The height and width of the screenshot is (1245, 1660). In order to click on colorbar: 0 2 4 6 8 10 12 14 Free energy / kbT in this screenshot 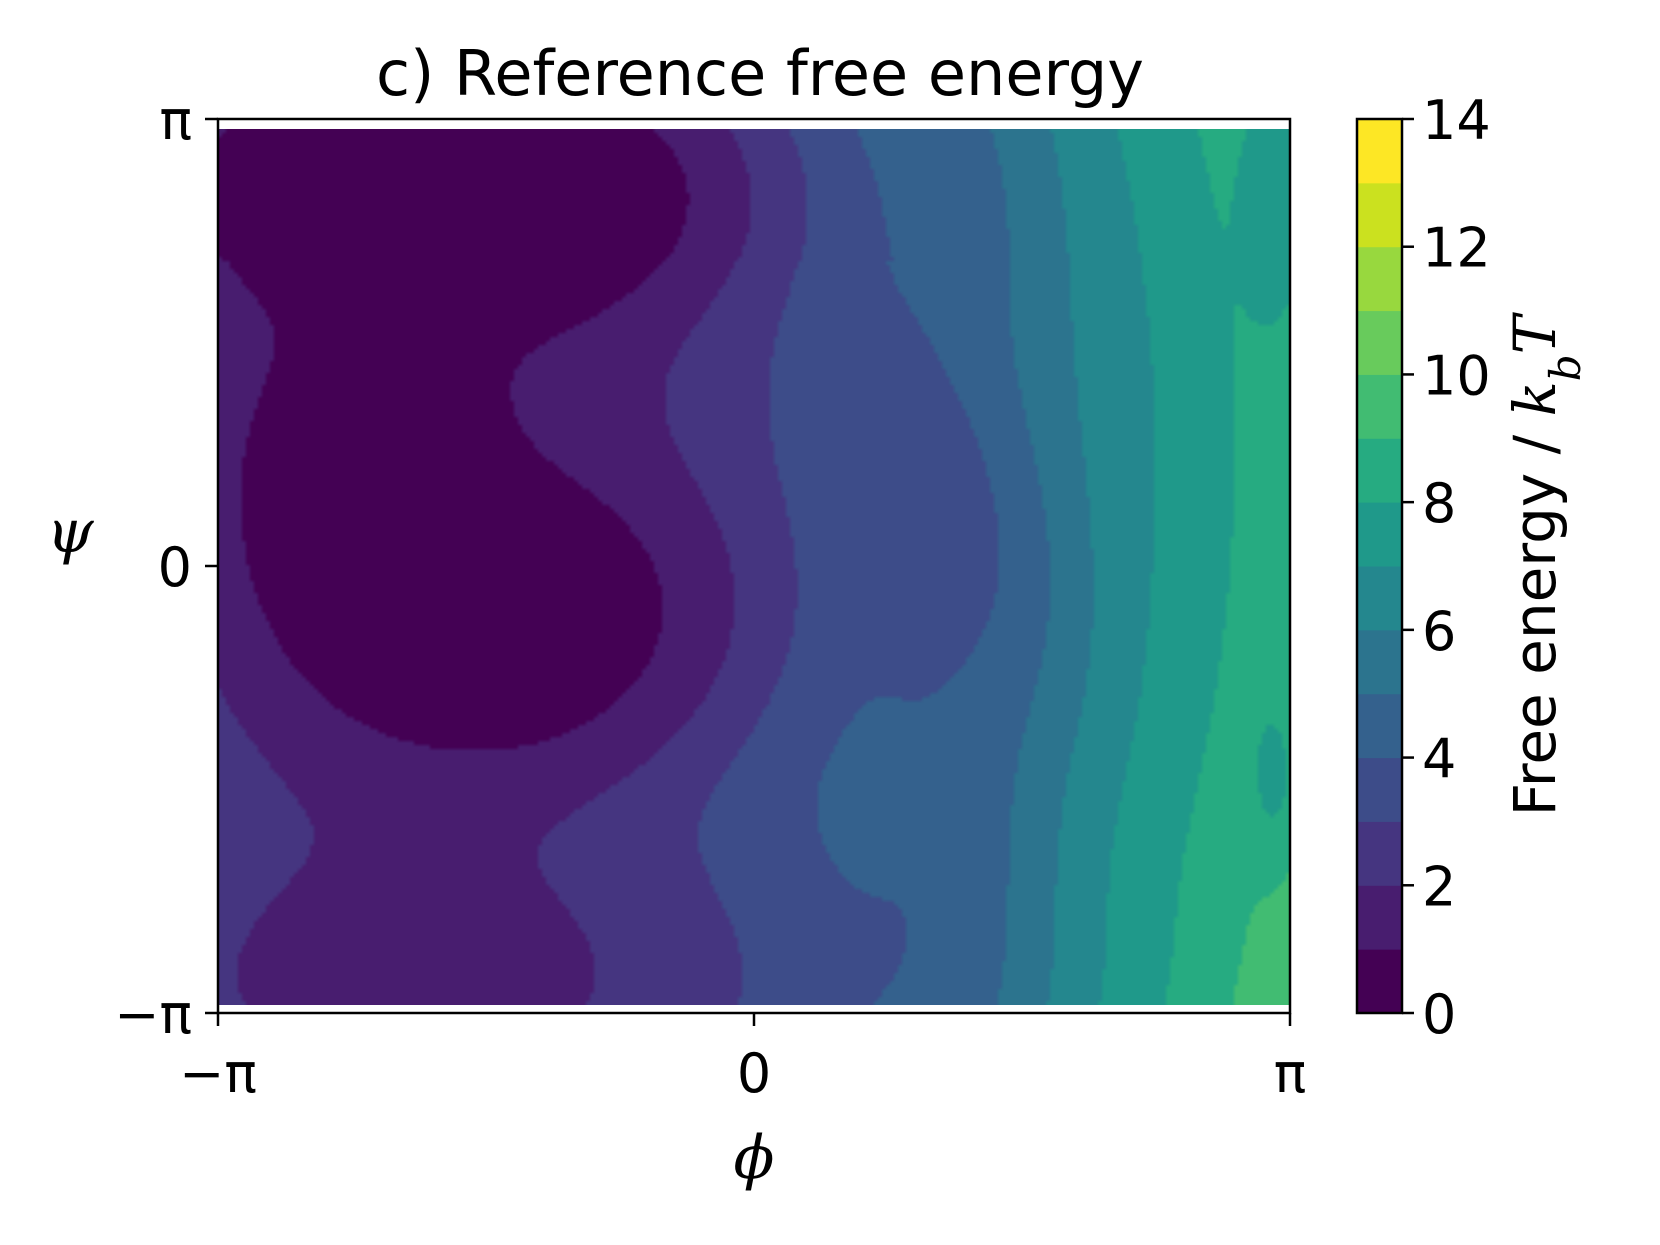, I will do `click(1472, 567)`.